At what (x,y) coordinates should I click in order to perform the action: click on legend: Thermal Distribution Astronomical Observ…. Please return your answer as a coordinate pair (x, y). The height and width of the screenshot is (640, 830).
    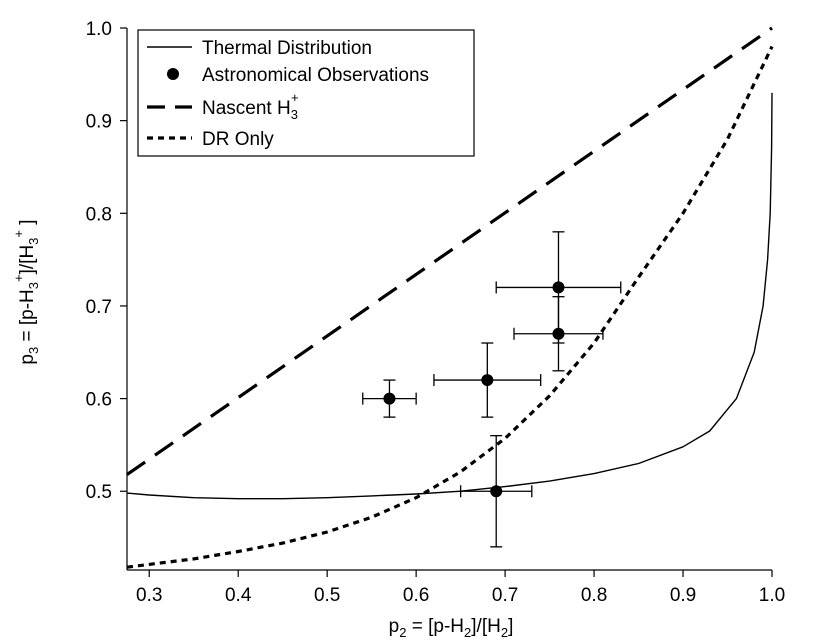
    Looking at the image, I should click on (306, 93).